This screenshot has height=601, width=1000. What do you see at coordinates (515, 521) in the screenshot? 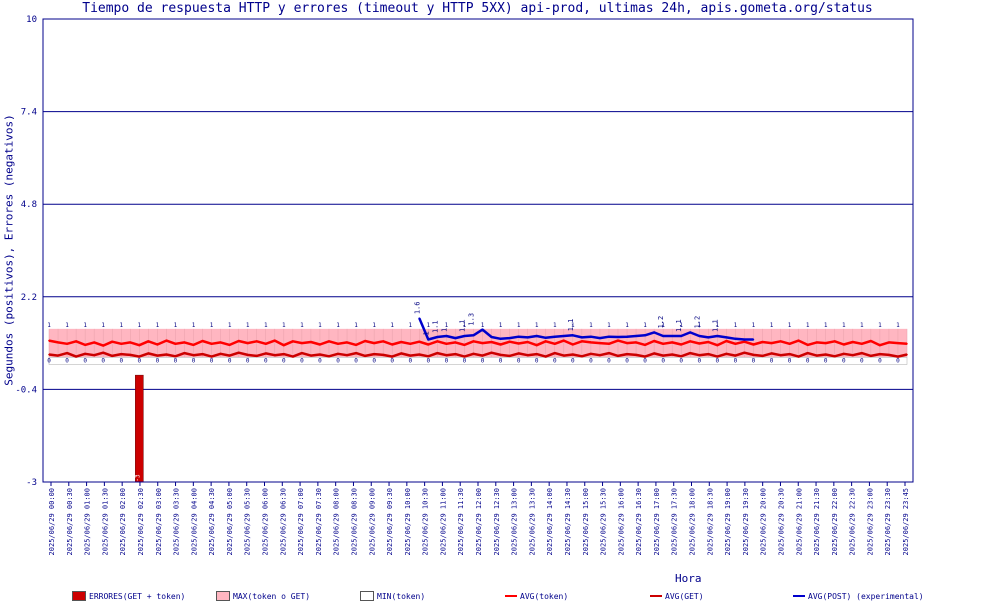
I see `x-tick-label: 2025/06/29 13:00` at bounding box center [515, 521].